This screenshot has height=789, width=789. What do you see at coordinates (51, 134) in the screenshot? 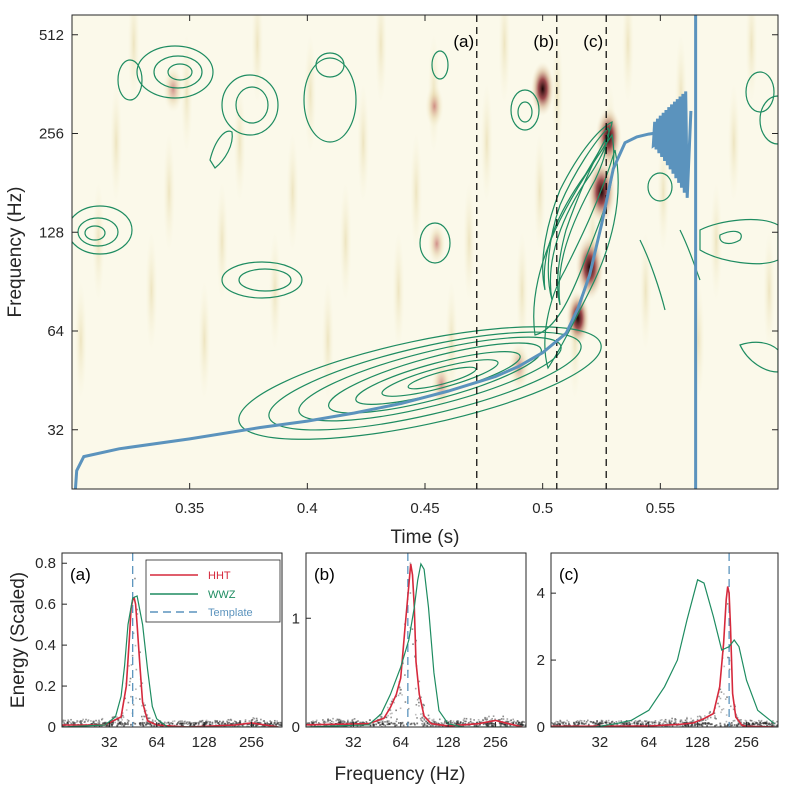
I see `y-tick-label: 256` at bounding box center [51, 134].